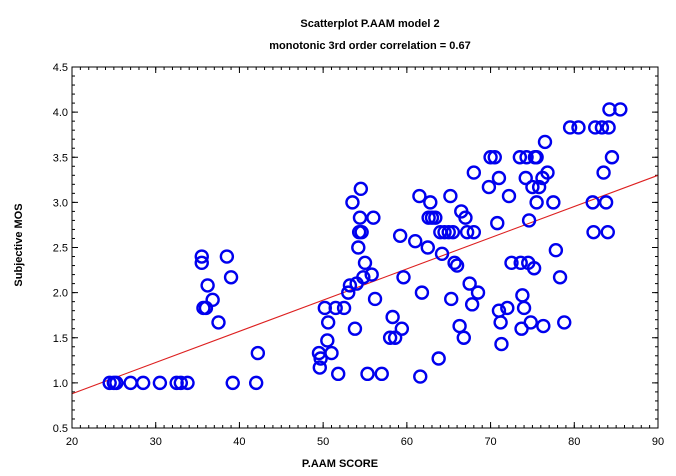 The width and height of the screenshot is (676, 476). Describe the element at coordinates (574, 442) in the screenshot. I see `x-tick-label: 80` at that location.